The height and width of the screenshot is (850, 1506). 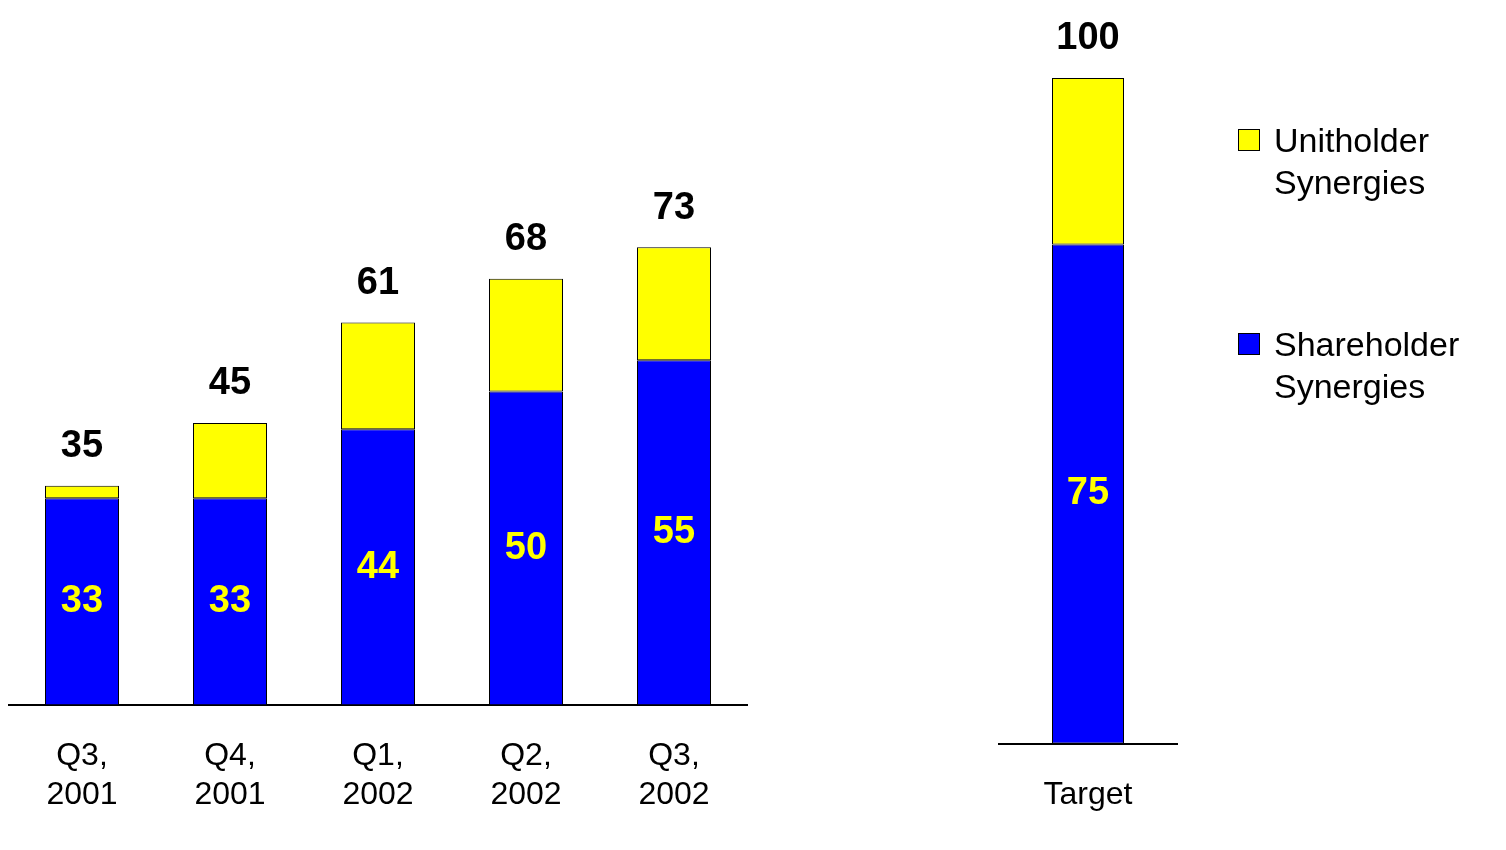 I want to click on data-label: 55, so click(x=674, y=530).